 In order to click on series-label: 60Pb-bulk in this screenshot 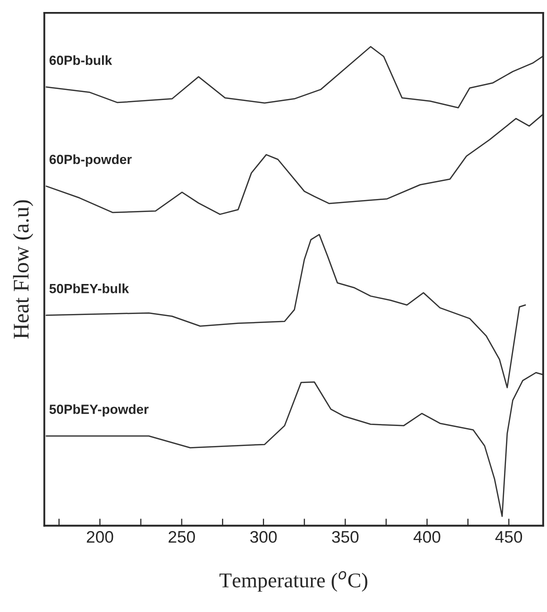, I will do `click(81, 60)`.